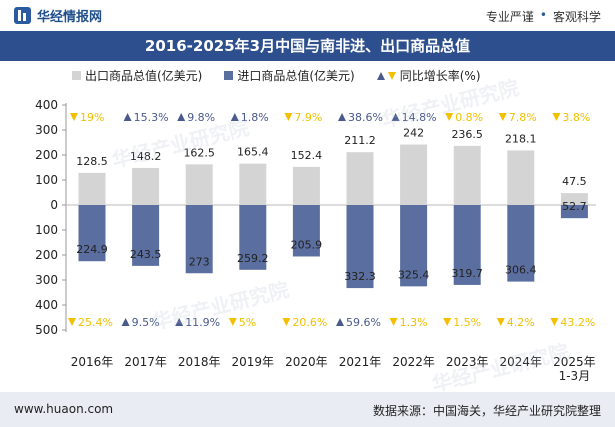  Describe the element at coordinates (360, 140) in the screenshot. I see `export-value-label: 211.2` at that location.